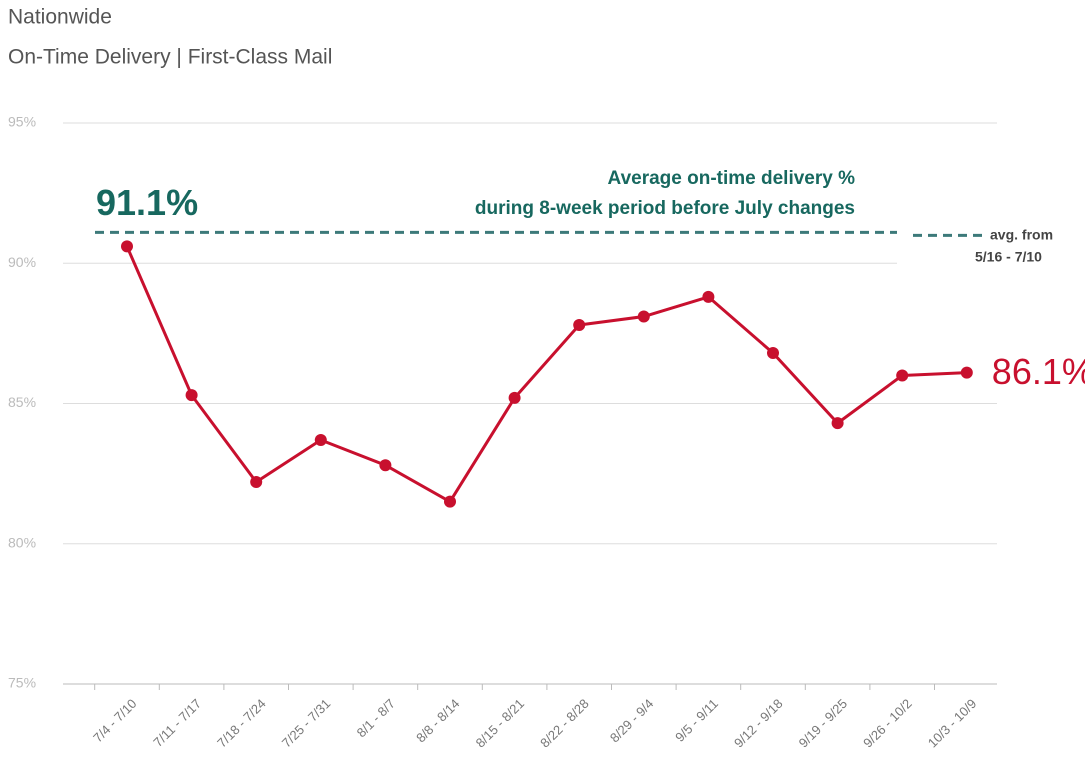 The width and height of the screenshot is (1085, 769). Describe the element at coordinates (170, 57) in the screenshot. I see `chart-subtitle: On-Time Delivery | First-Class Mail` at that location.